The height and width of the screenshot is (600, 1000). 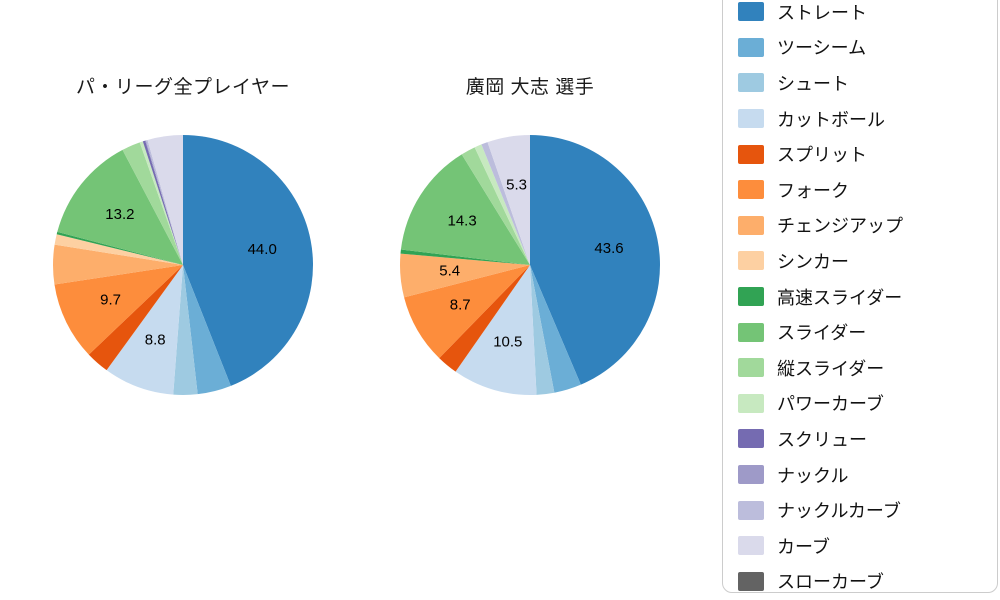 What do you see at coordinates (839, 511) in the screenshot?
I see `legend-label: ナックルカーブ` at bounding box center [839, 511].